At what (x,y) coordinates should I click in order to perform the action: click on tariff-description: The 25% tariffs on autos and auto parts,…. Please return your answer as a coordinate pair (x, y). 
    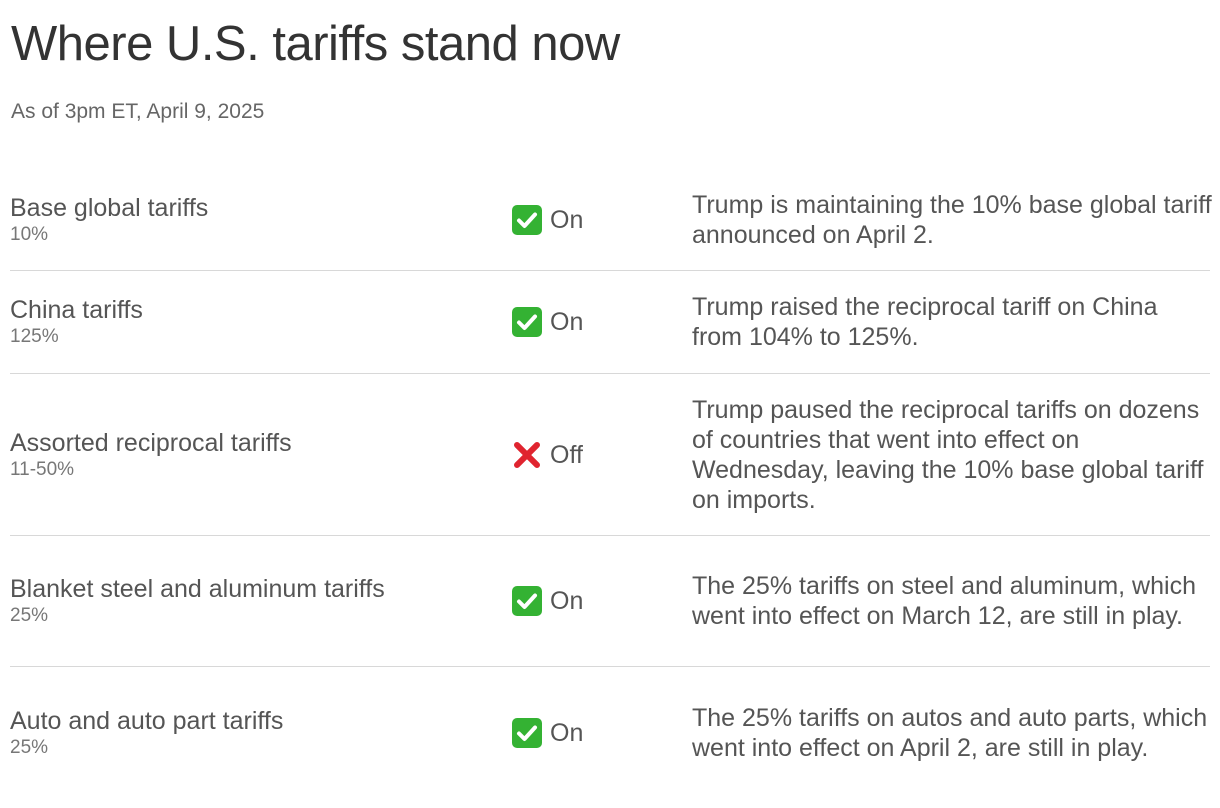
    Looking at the image, I should click on (950, 733).